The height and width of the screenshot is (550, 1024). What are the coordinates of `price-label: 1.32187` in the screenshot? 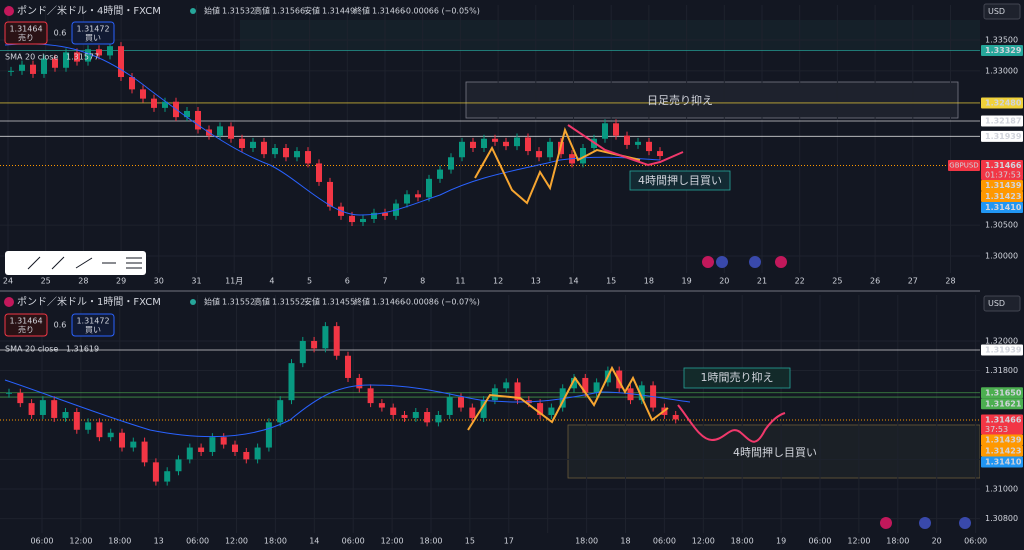 It's located at (1003, 121).